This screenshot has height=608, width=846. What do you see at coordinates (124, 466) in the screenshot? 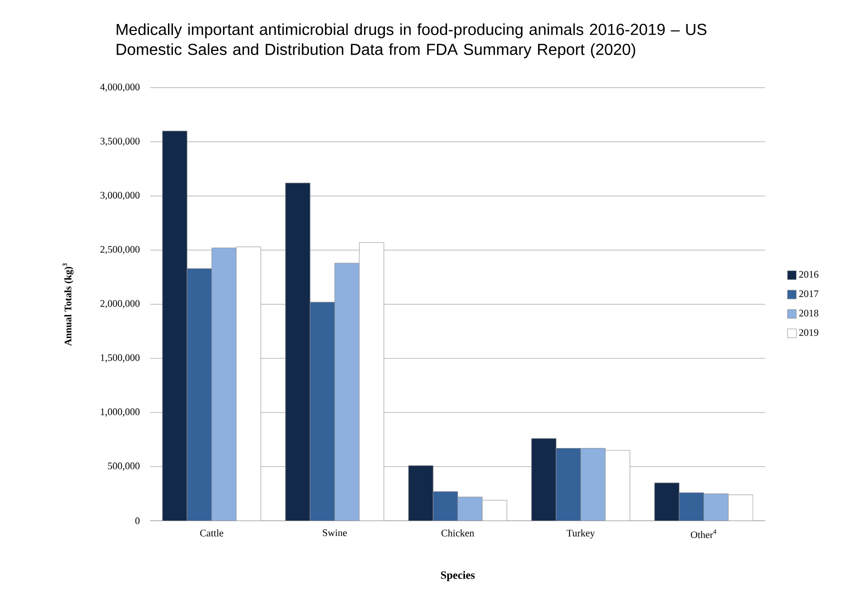
I see `y-tick-label: 500,000` at bounding box center [124, 466].